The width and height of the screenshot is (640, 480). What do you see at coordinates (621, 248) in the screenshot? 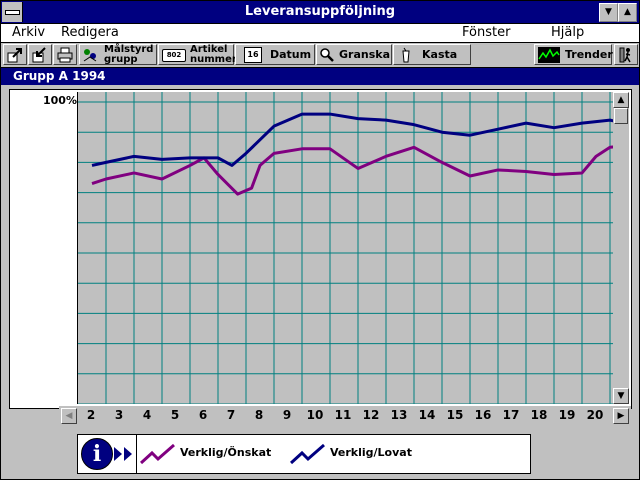
I see `vertical-scrollbar: ▲ ▼` at bounding box center [621, 248].